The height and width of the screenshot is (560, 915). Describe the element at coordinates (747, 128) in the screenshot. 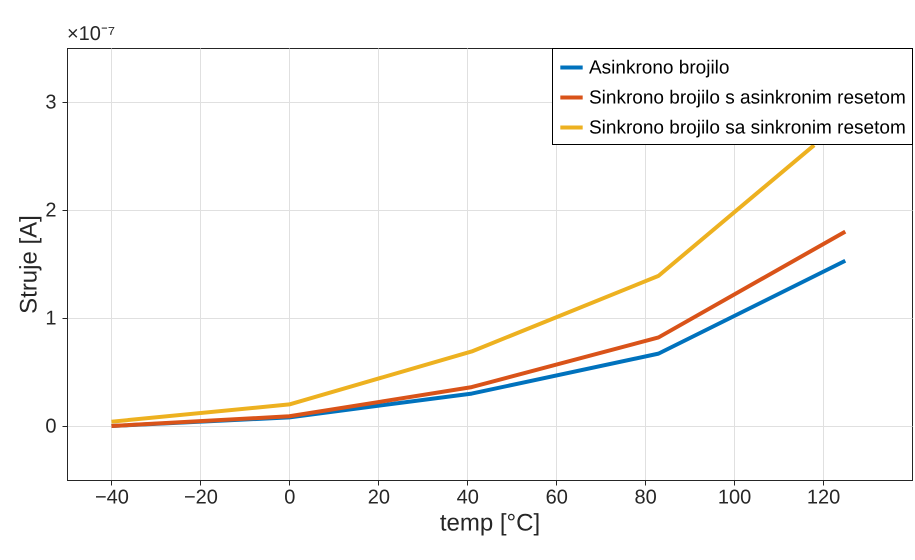

I see `legend-label: Sinkrono brojilo sa sinkronim resetom` at that location.